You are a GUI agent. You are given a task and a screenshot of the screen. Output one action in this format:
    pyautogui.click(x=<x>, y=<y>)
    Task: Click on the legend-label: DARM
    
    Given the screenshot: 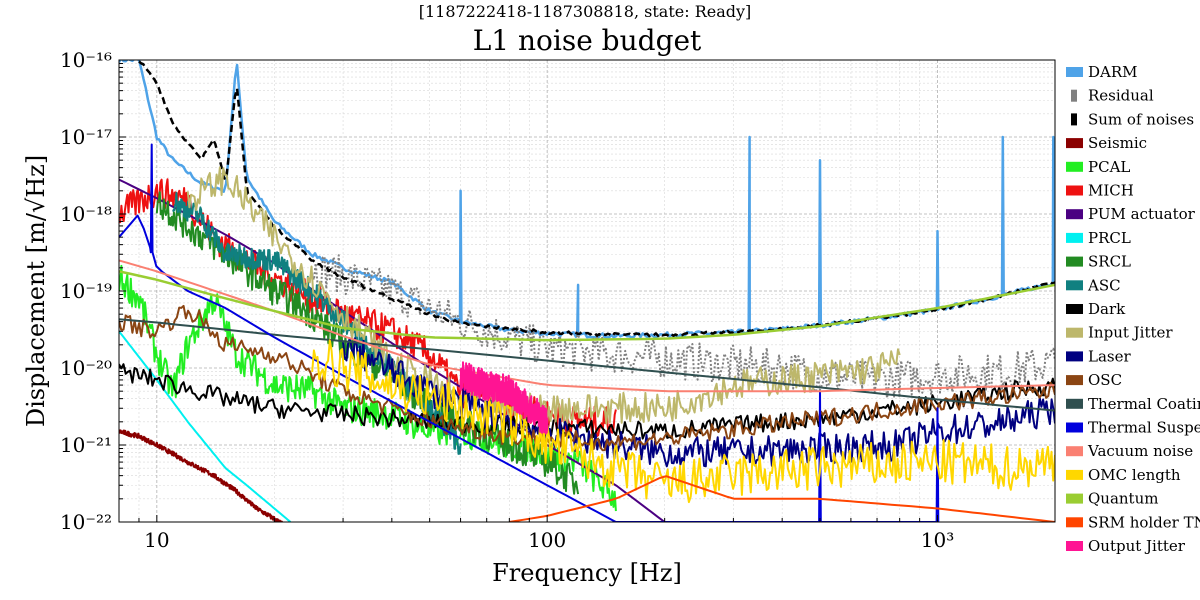 What is the action you would take?
    pyautogui.click(x=1113, y=72)
    